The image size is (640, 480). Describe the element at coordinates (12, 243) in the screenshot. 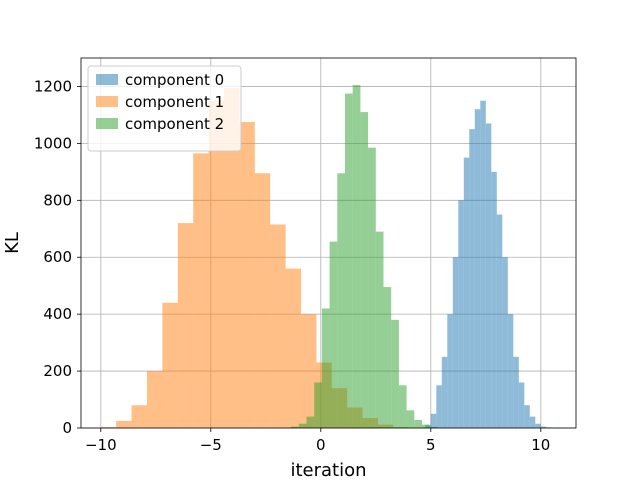

I see `y-axis-label: KL` at that location.